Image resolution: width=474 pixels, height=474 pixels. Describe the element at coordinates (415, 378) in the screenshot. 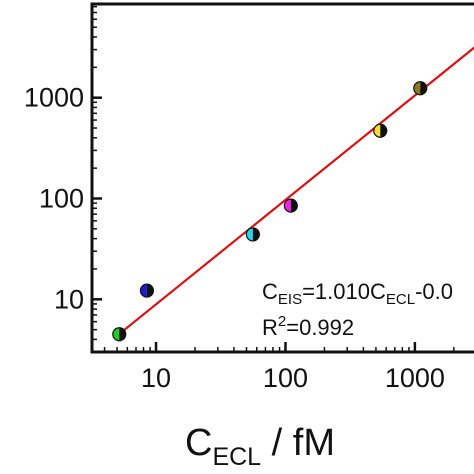

I see `x-tick-label: 1000` at that location.